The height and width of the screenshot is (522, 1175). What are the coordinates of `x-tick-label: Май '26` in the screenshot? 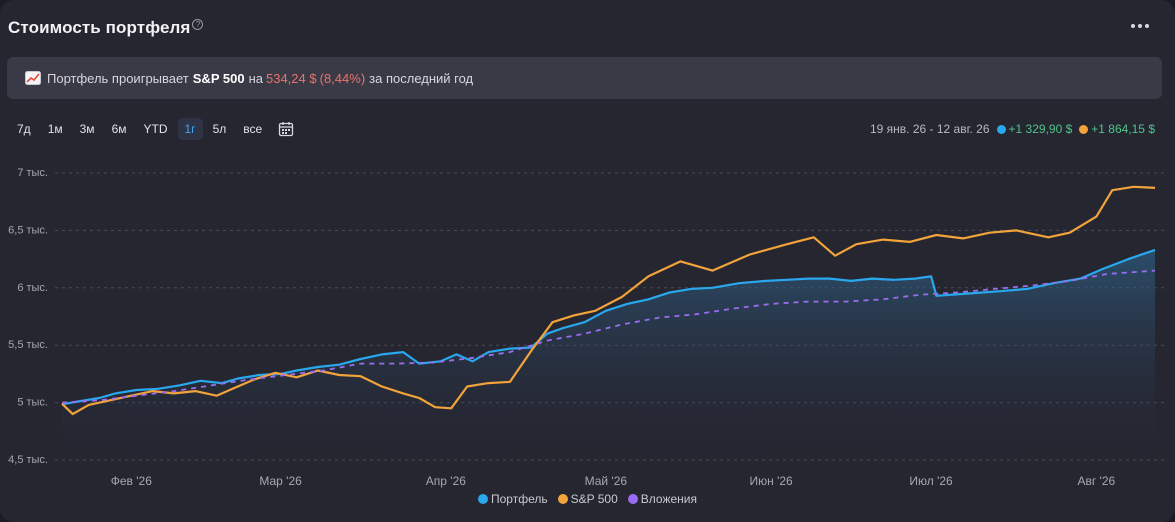 It's located at (606, 481).